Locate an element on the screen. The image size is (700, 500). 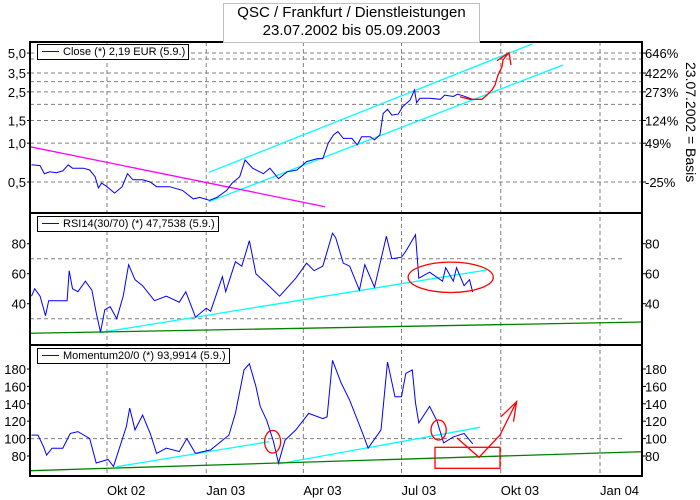
right-axis-title: 23.07.2002 = Basis is located at coordinates (691, 122).